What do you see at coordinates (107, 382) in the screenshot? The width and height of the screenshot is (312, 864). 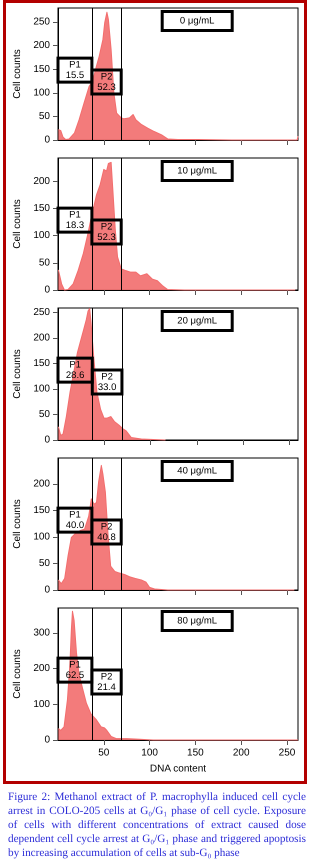 I see `annotation: P2 33.0` at bounding box center [107, 382].